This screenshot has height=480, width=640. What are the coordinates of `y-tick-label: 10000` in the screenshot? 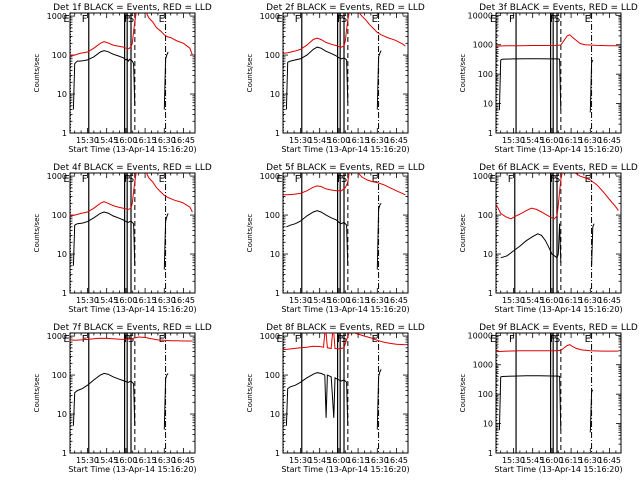 It's located at (480, 335).